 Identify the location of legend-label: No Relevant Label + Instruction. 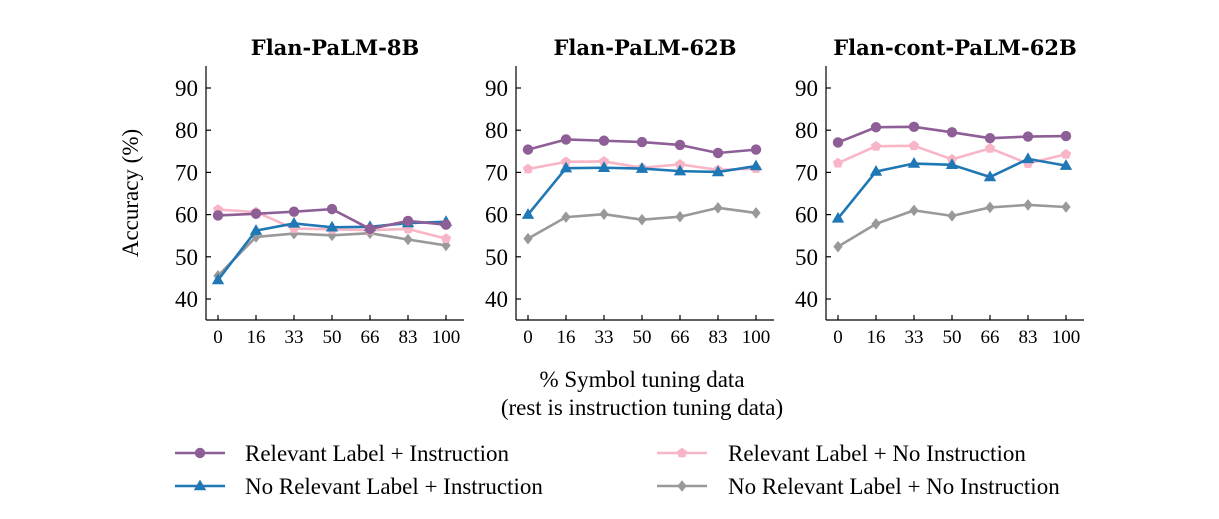
(394, 486).